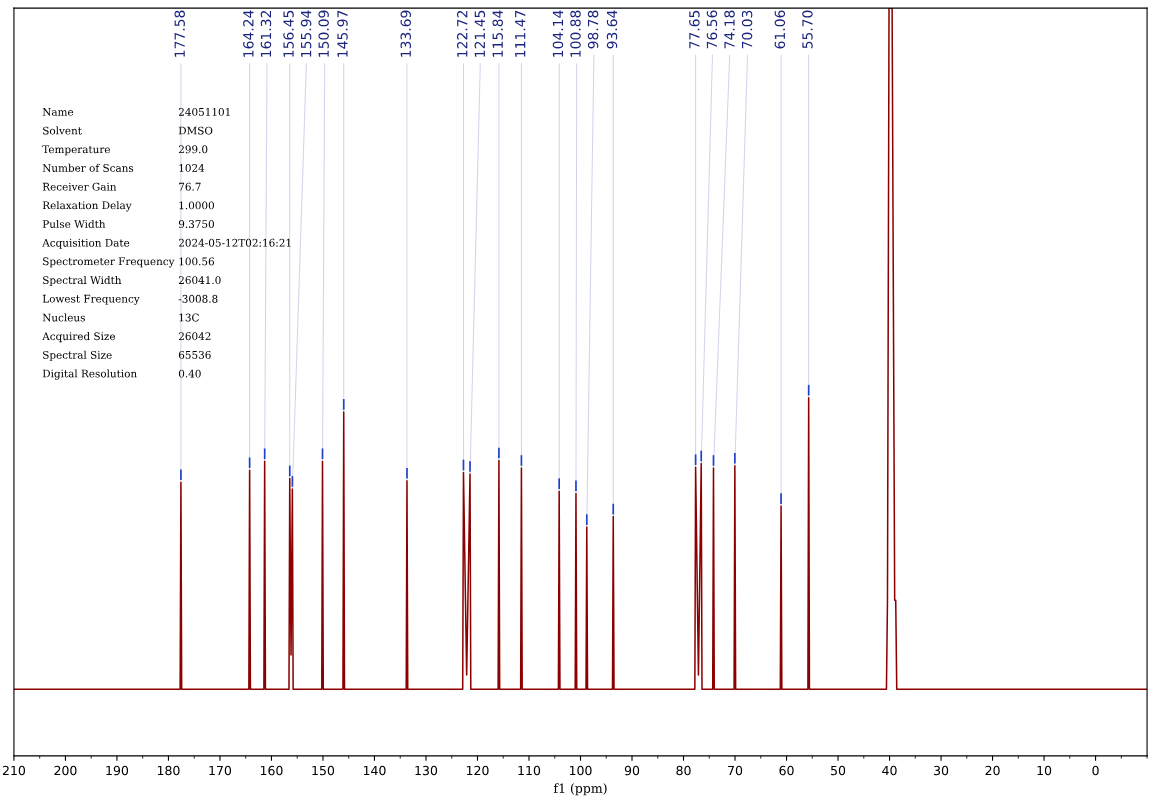  What do you see at coordinates (729, 29) in the screenshot?
I see `annotation: 74.18` at bounding box center [729, 29].